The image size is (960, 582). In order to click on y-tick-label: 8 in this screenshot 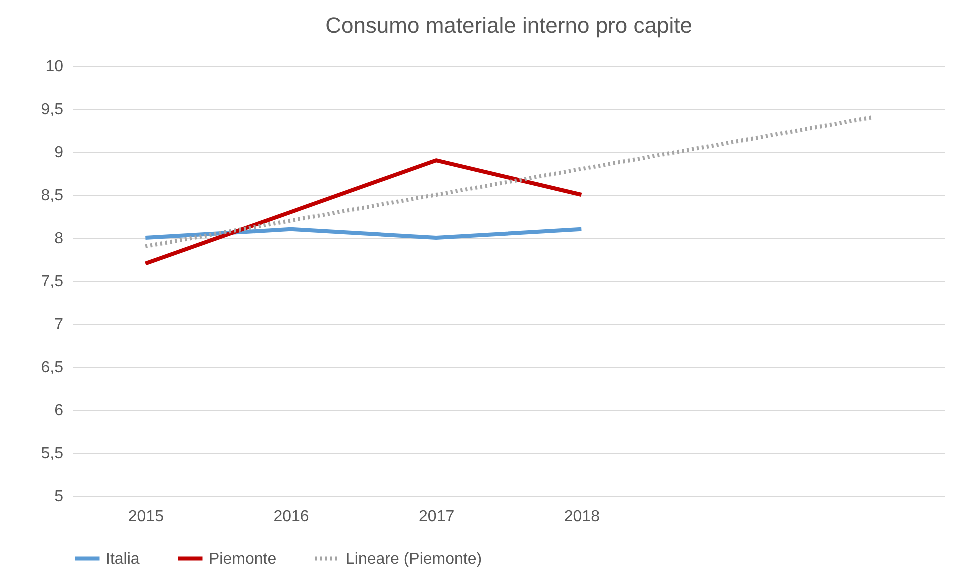, I will do `click(59, 239)`.